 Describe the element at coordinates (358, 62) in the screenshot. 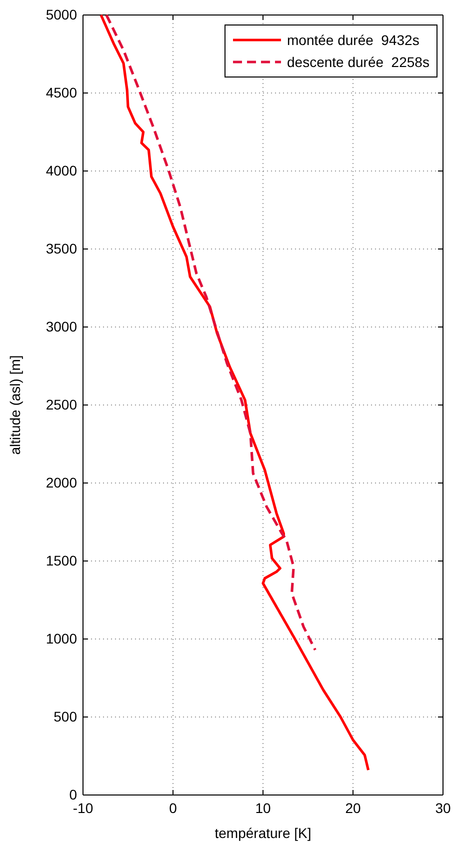

I see `legend-label: descente durée 2258s` at that location.